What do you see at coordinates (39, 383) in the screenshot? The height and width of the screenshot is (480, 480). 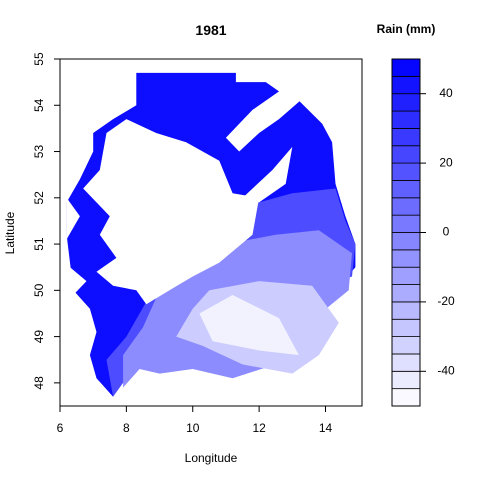 I see `y-tick-label-48: 48` at bounding box center [39, 383].